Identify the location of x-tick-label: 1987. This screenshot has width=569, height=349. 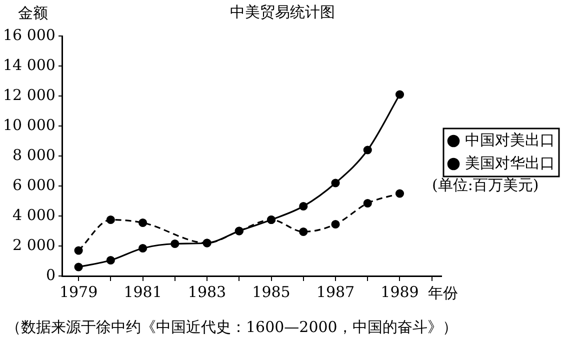
(335, 291).